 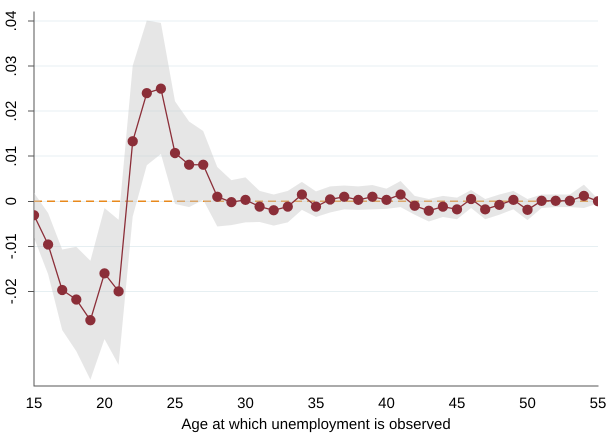 I want to click on y-tick-label: .04, so click(x=11, y=21).